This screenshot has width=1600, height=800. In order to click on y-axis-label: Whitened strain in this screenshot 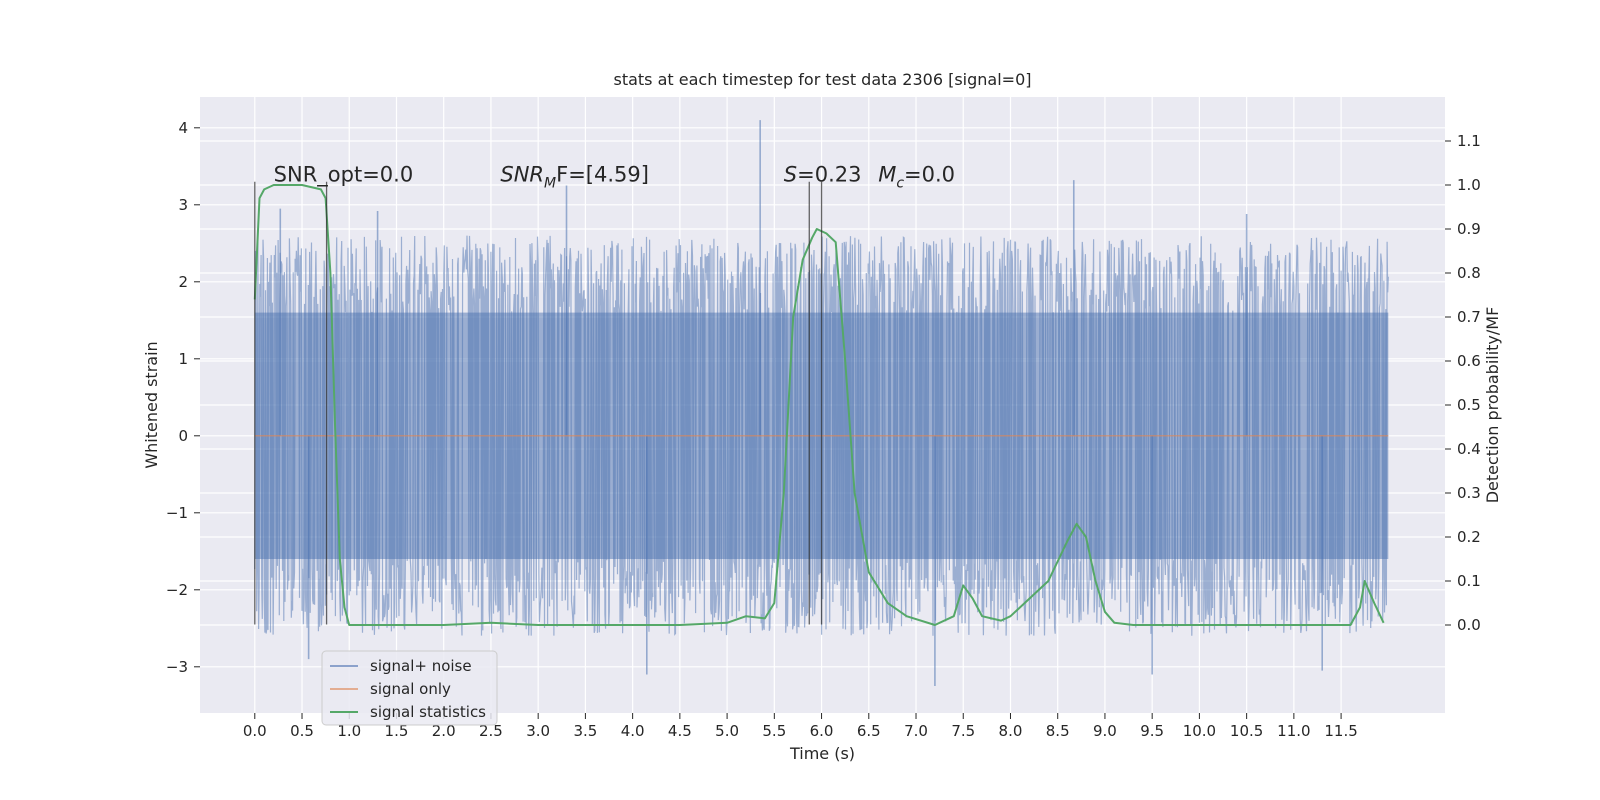, I will do `click(151, 404)`.